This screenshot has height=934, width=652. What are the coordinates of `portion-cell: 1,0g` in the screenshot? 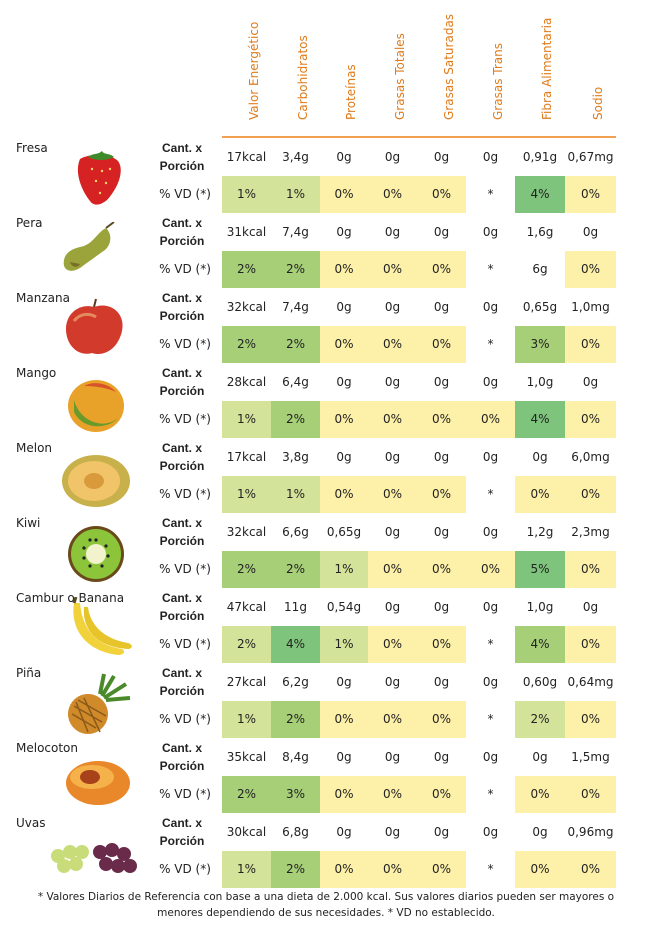 It's located at (540, 382).